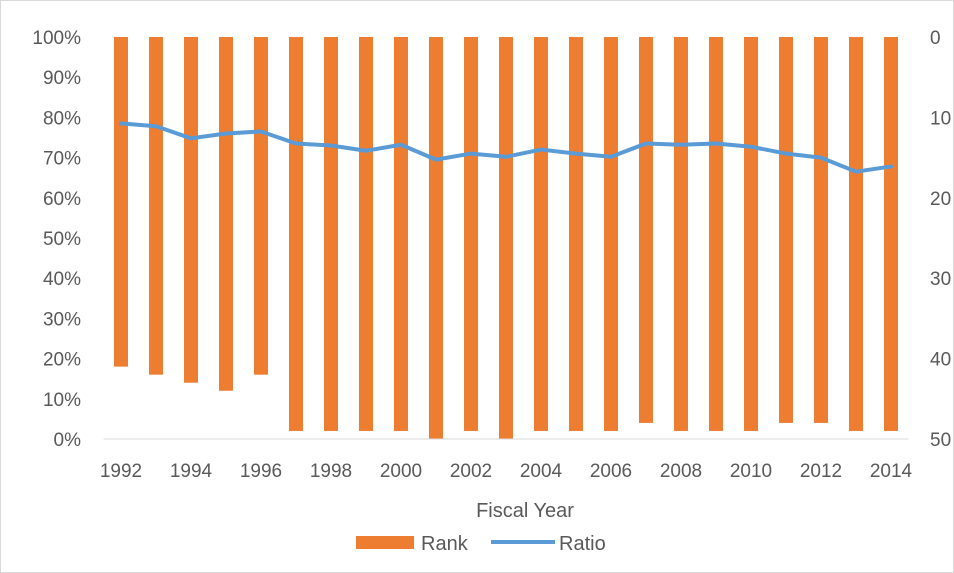 This screenshot has height=573, width=954. What do you see at coordinates (366, 234) in the screenshot?
I see `rank-bar-1999` at bounding box center [366, 234].